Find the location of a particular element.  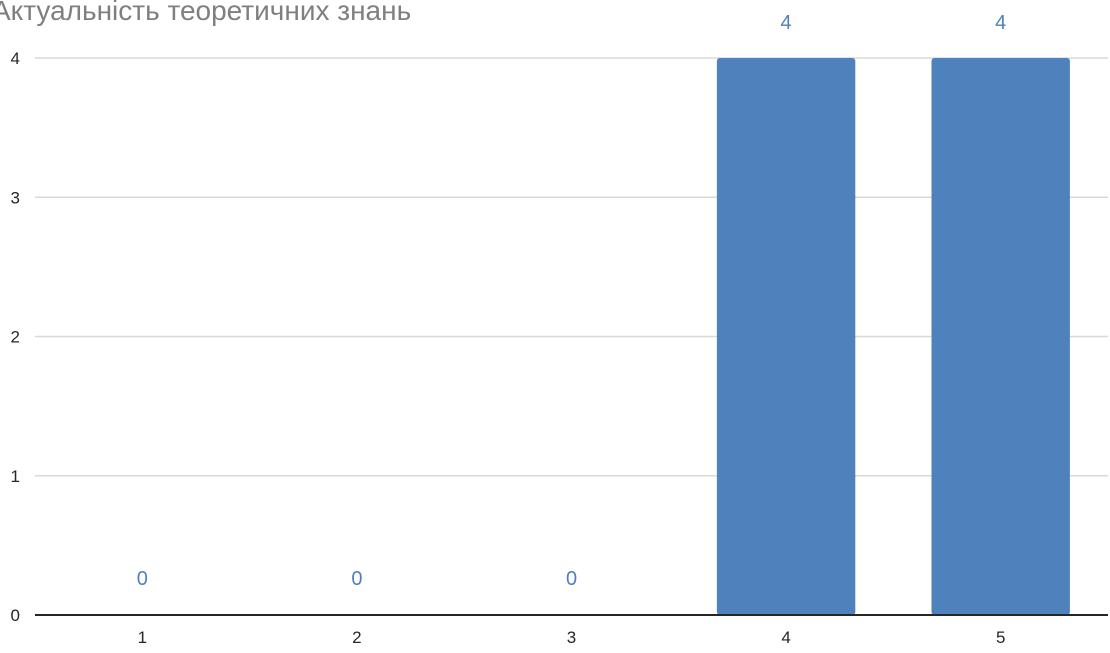

y-axis-ticks: 0 1 2 3 4 is located at coordinates (15, 337).